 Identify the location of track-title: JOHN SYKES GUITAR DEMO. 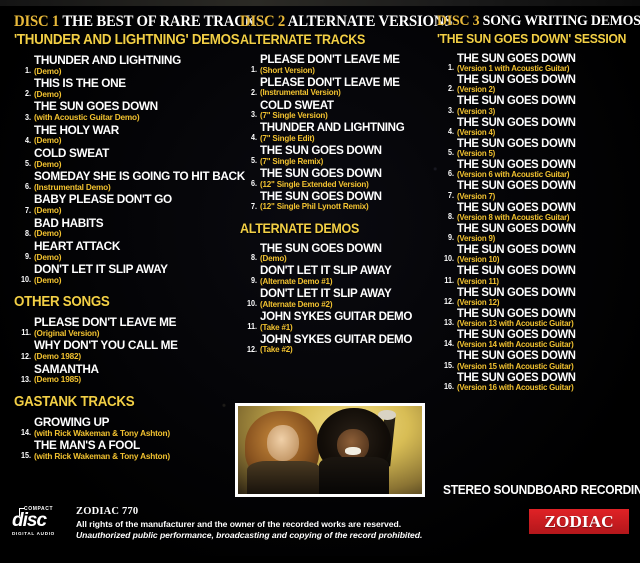
(336, 316).